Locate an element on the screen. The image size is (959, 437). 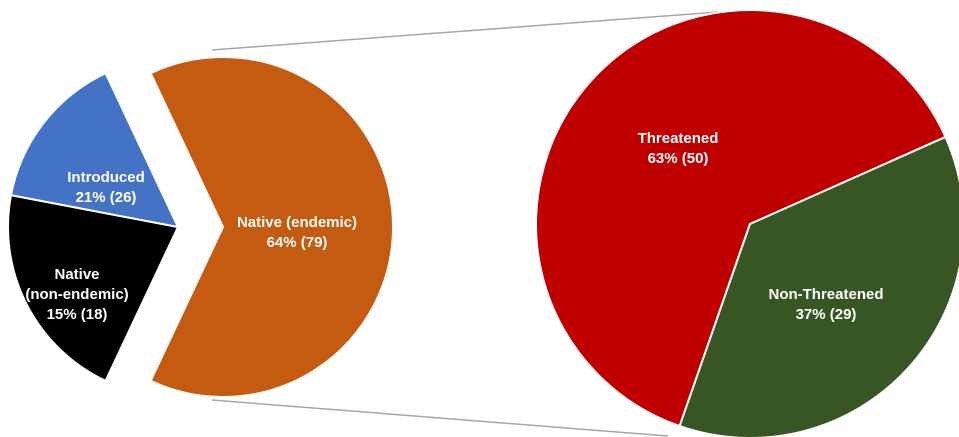
label-native-non-endemic-15-18: Native (non-endemic) 15% (18) is located at coordinates (76, 294).